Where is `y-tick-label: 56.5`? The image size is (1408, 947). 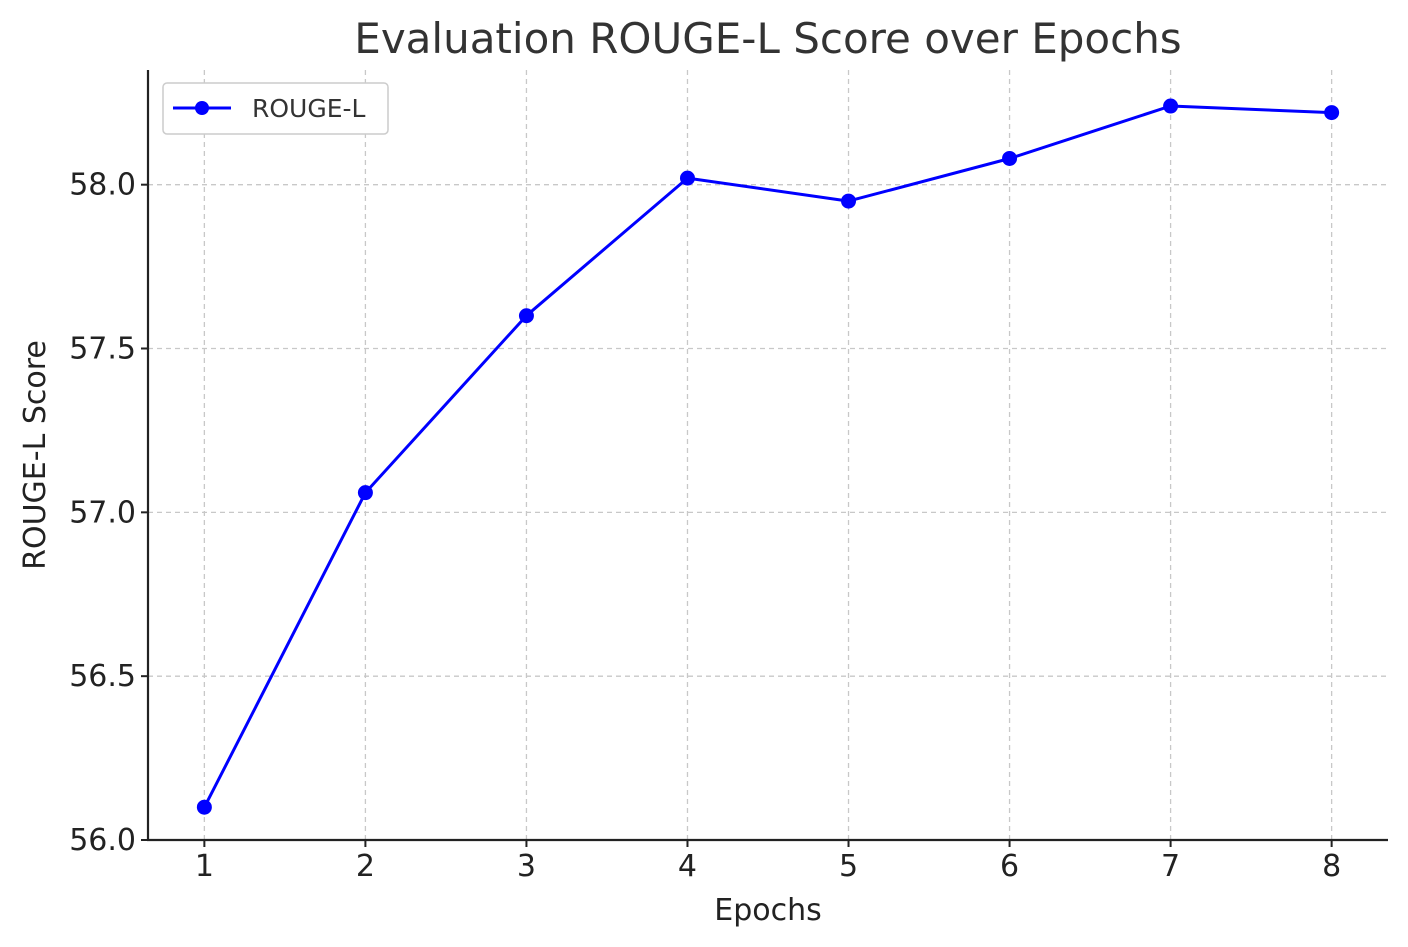
y-tick-label: 56.5 is located at coordinates (102, 676).